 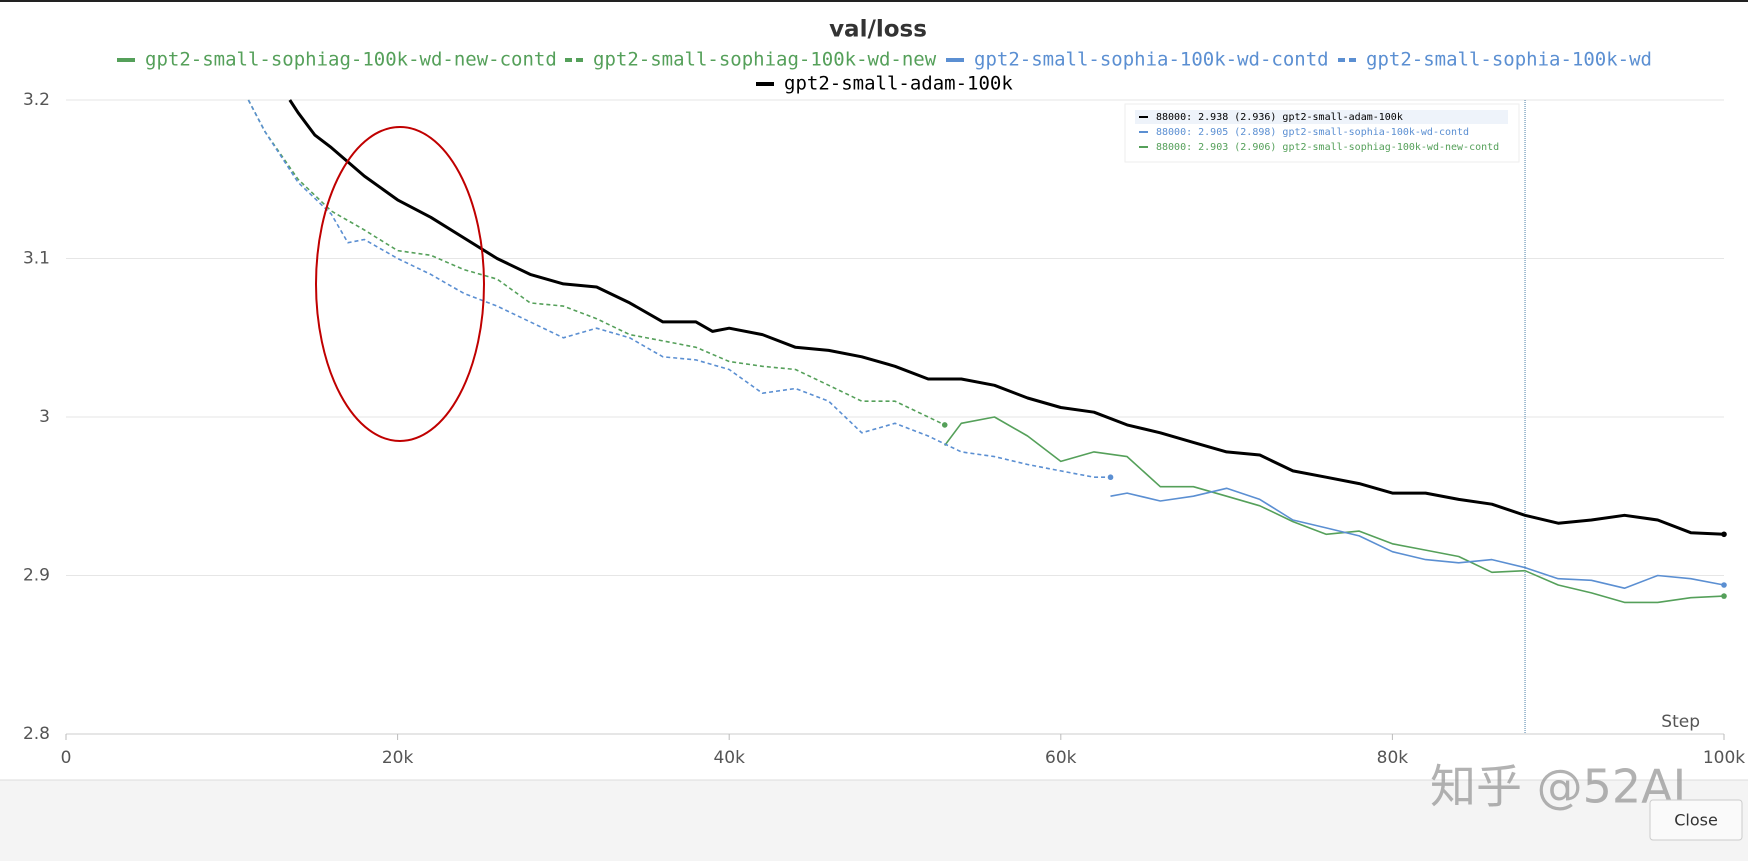 What do you see at coordinates (36, 734) in the screenshot?
I see `y-tick-label: 2.8` at bounding box center [36, 734].